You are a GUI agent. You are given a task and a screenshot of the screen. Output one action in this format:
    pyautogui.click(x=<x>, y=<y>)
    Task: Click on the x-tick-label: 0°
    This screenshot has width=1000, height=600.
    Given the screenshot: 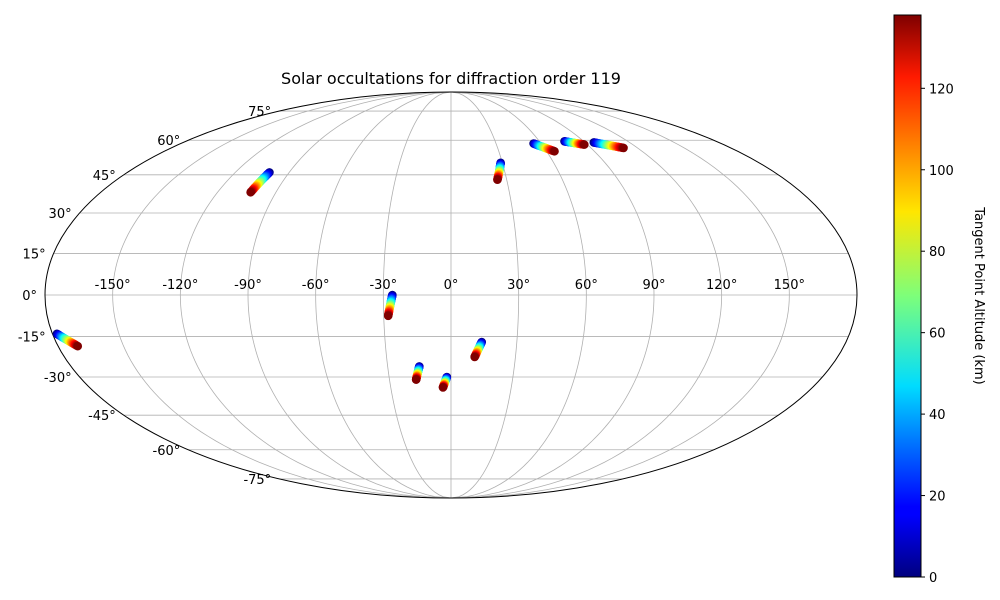 What is the action you would take?
    pyautogui.click(x=451, y=285)
    